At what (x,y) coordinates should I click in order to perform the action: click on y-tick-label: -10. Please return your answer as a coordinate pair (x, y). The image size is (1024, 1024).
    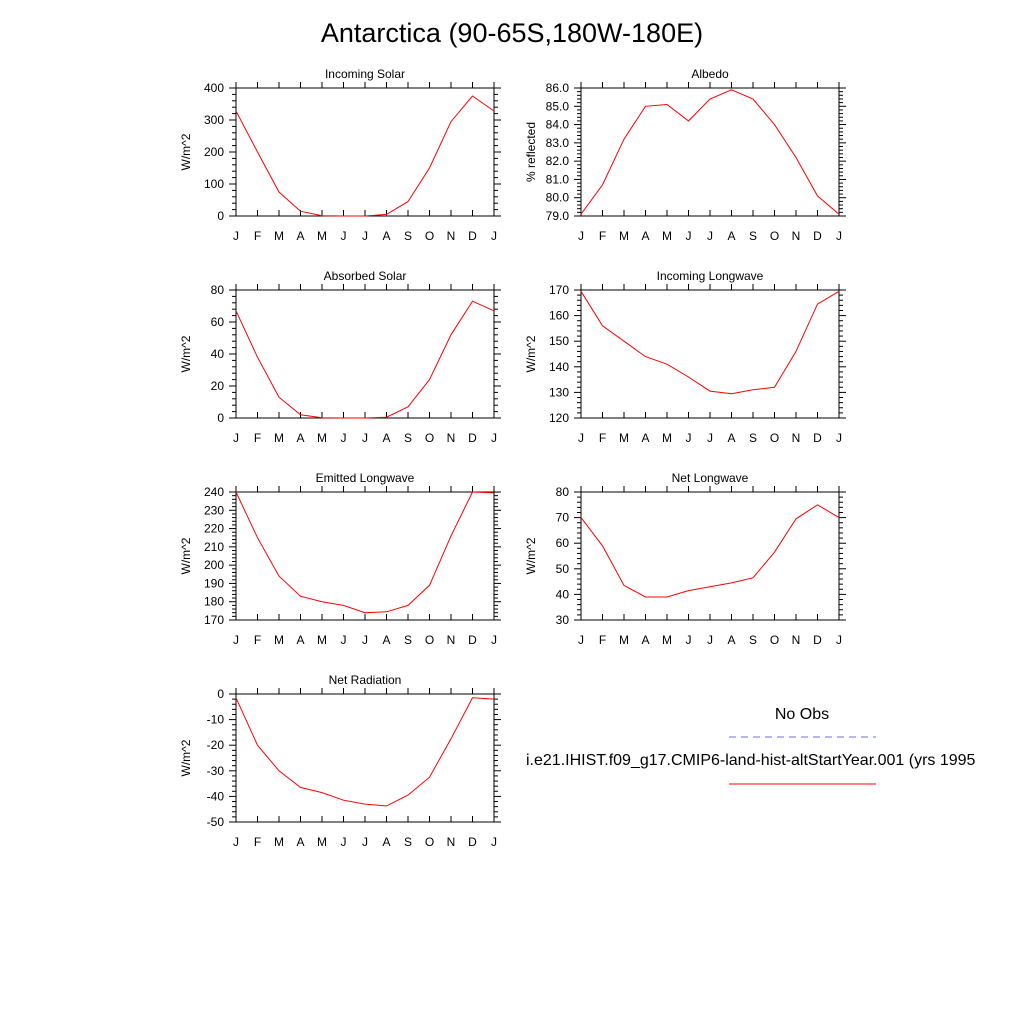
    Looking at the image, I should click on (216, 720).